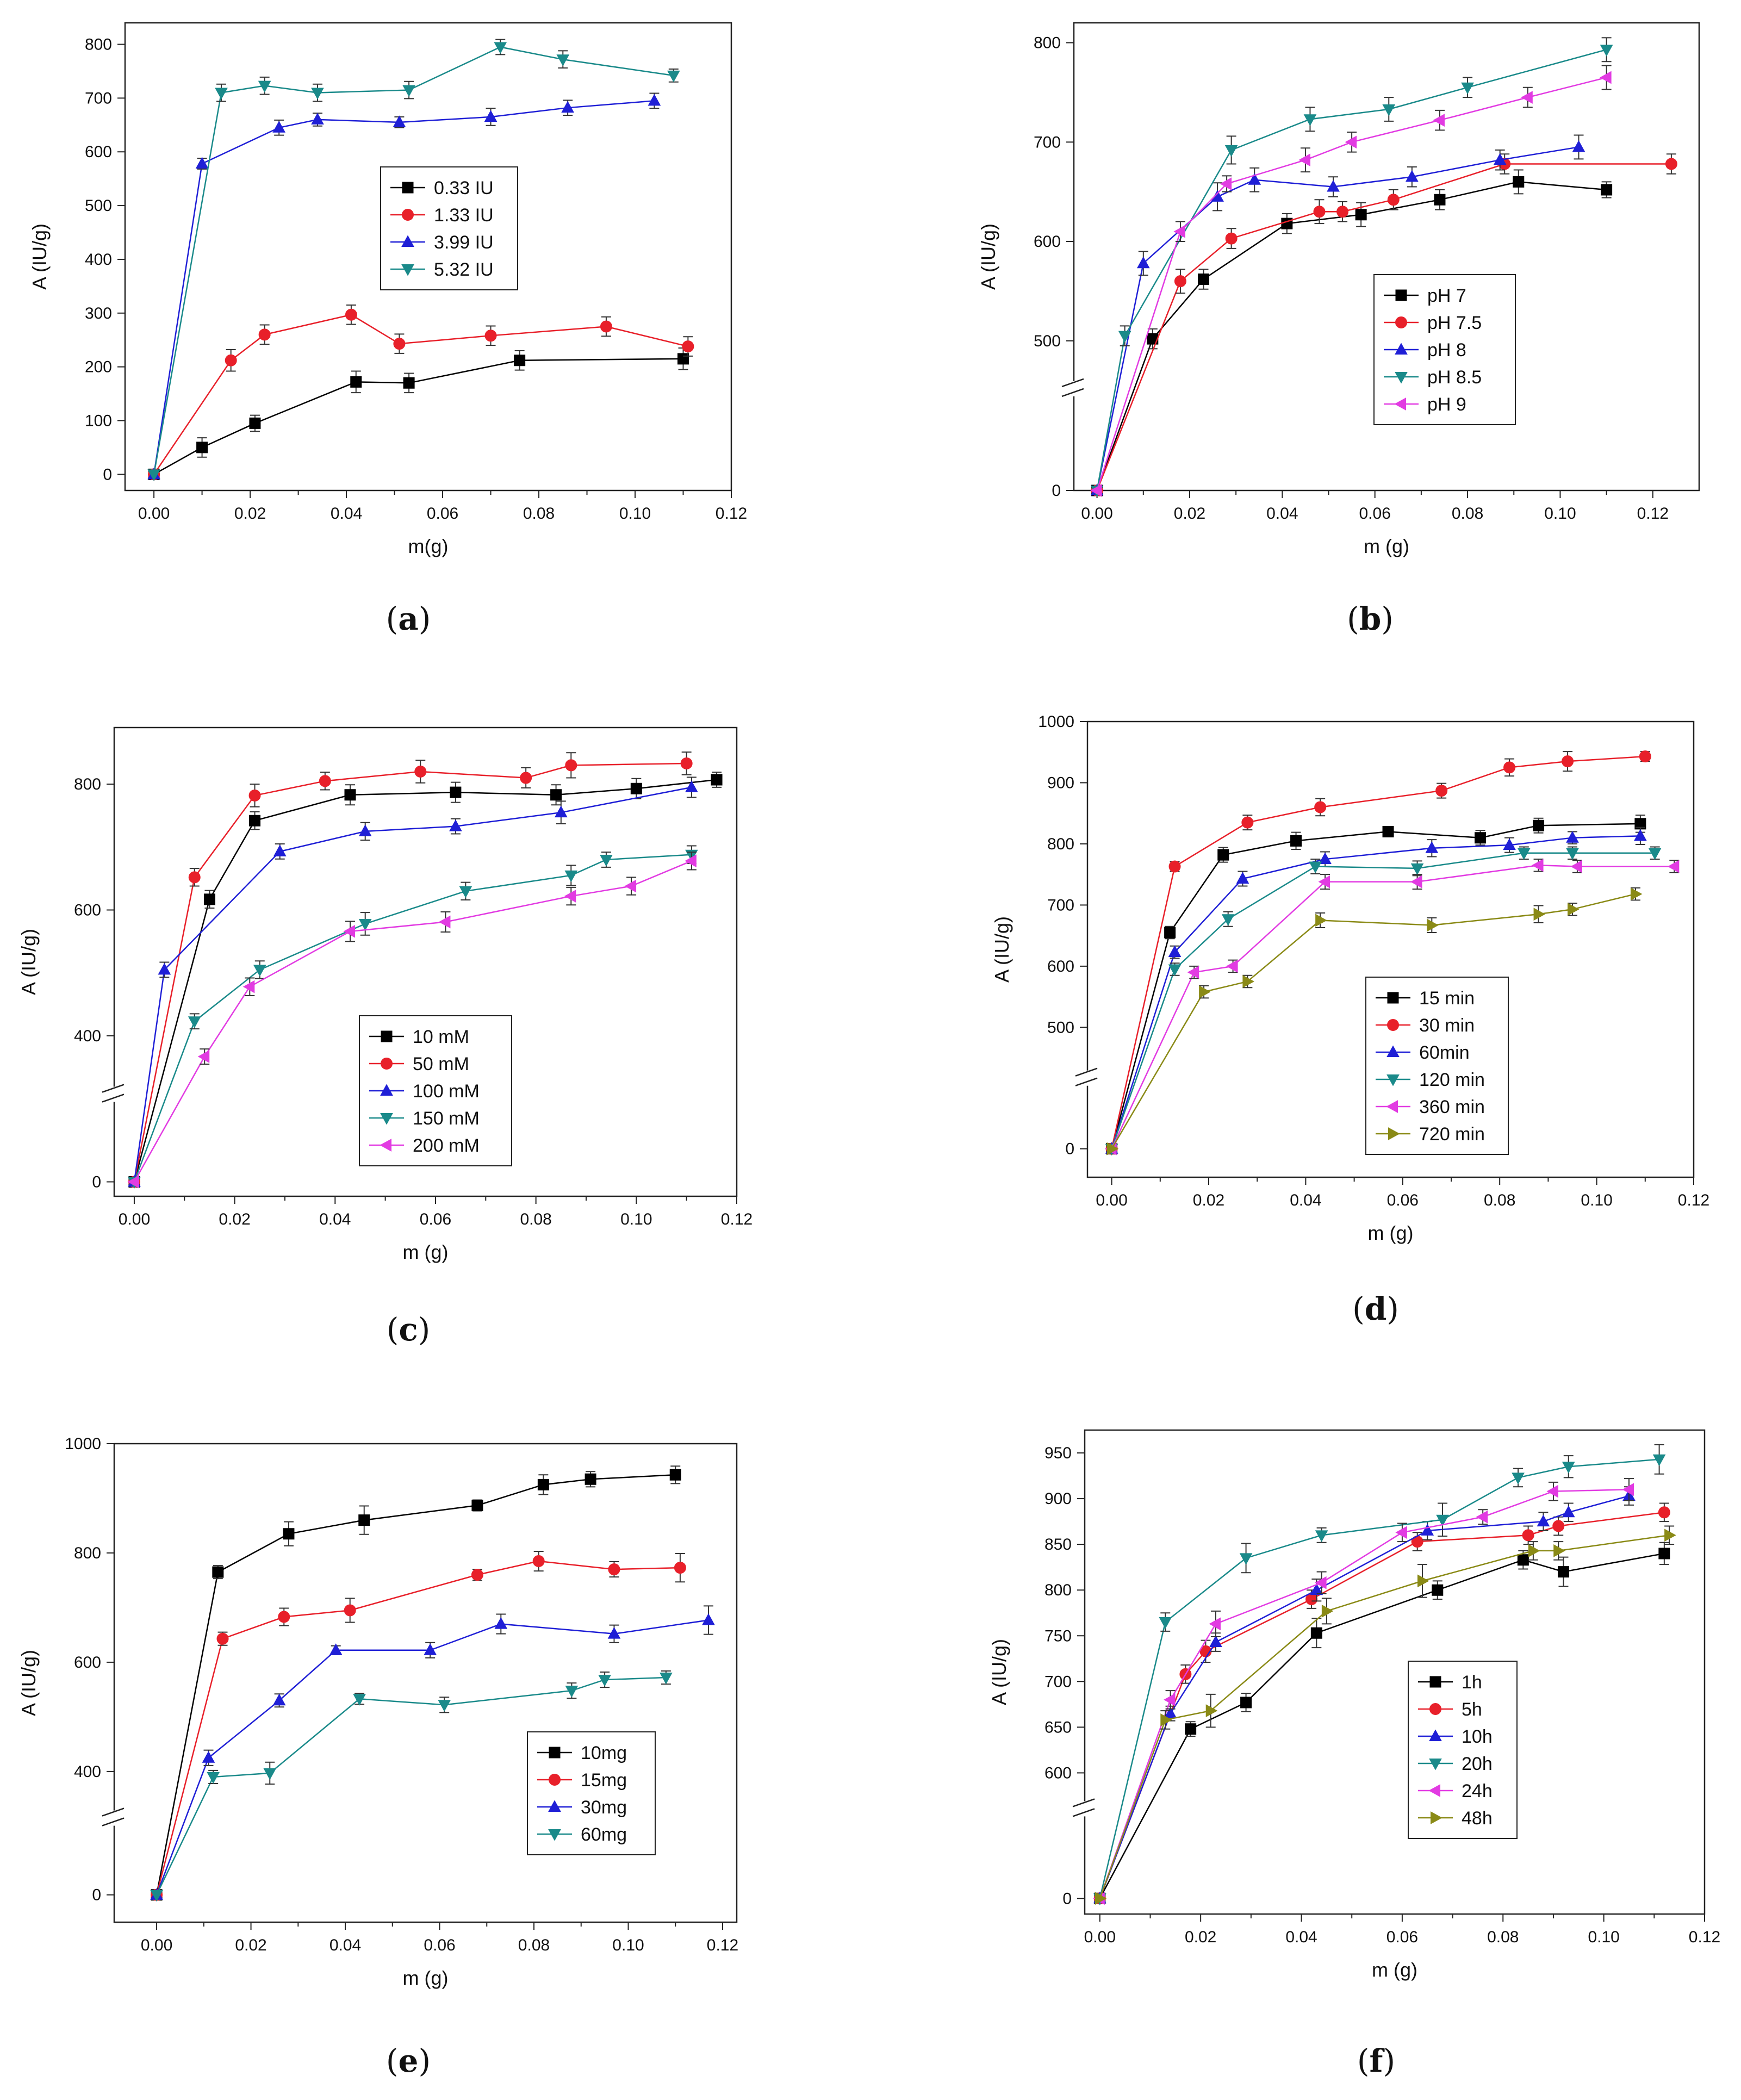 This screenshot has width=1741, height=2100. What do you see at coordinates (1472, 1709) in the screenshot?
I see `legend-label: 5h` at bounding box center [1472, 1709].